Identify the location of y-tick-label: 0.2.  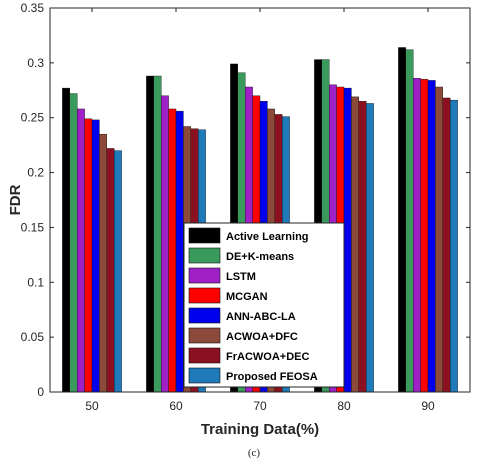
(35, 173).